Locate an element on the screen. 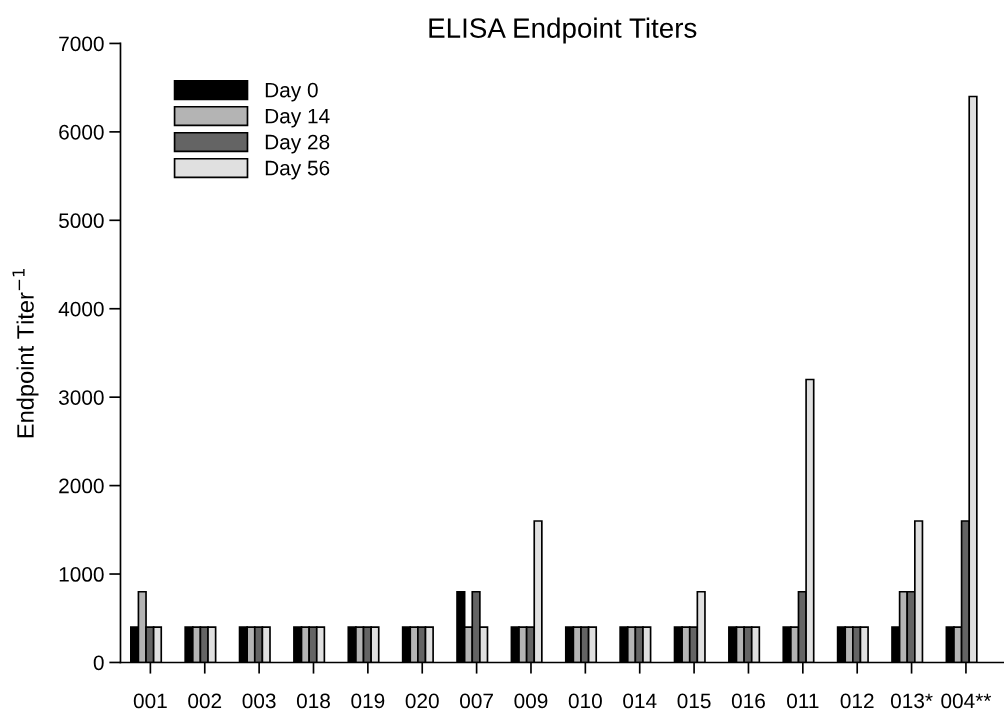  y-tick-label: 3000 is located at coordinates (81, 397).